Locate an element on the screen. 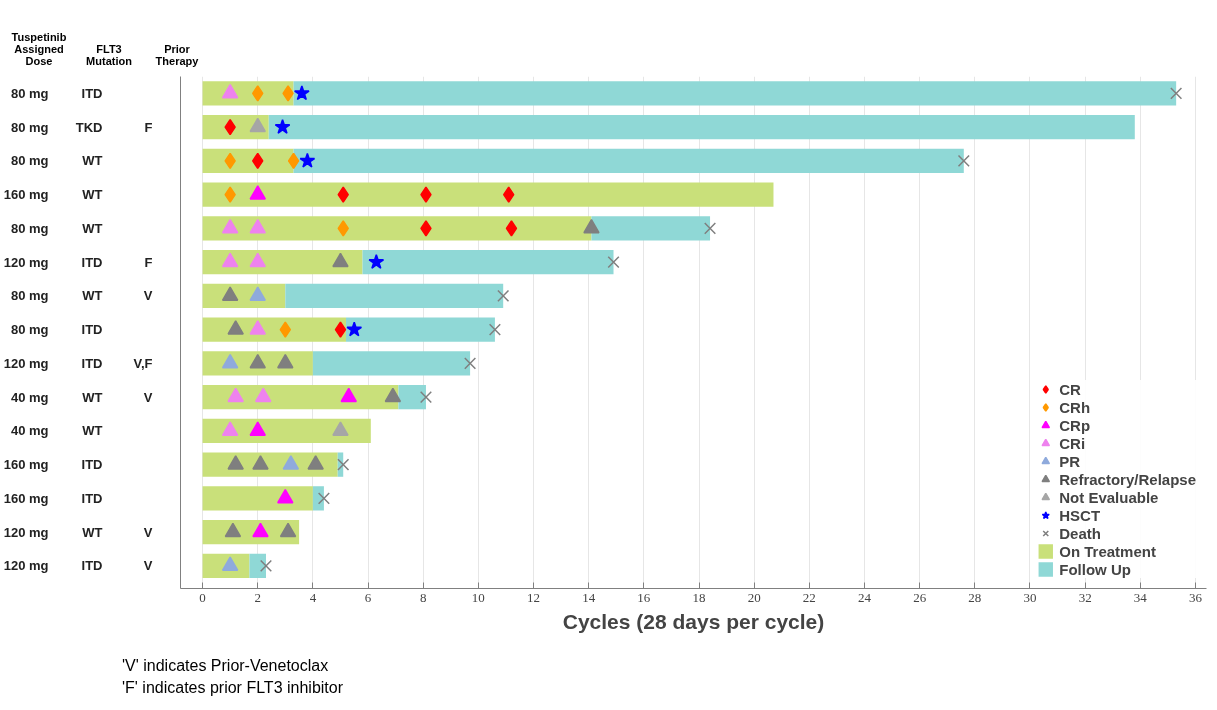 Image resolution: width=1217 pixels, height=710 pixels. x-tick-label: 10 is located at coordinates (478, 597).